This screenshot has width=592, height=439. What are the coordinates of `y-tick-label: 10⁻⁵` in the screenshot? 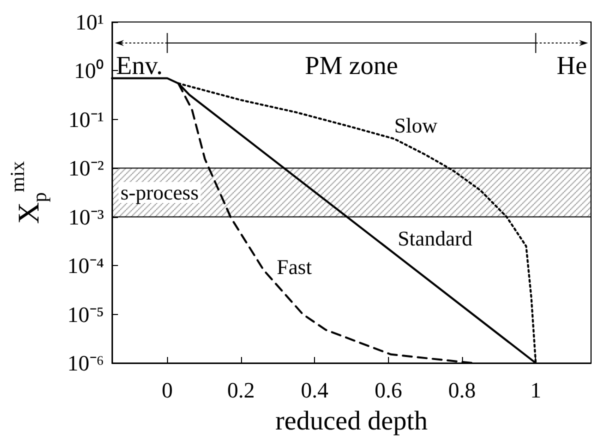 It's located at (85, 314).